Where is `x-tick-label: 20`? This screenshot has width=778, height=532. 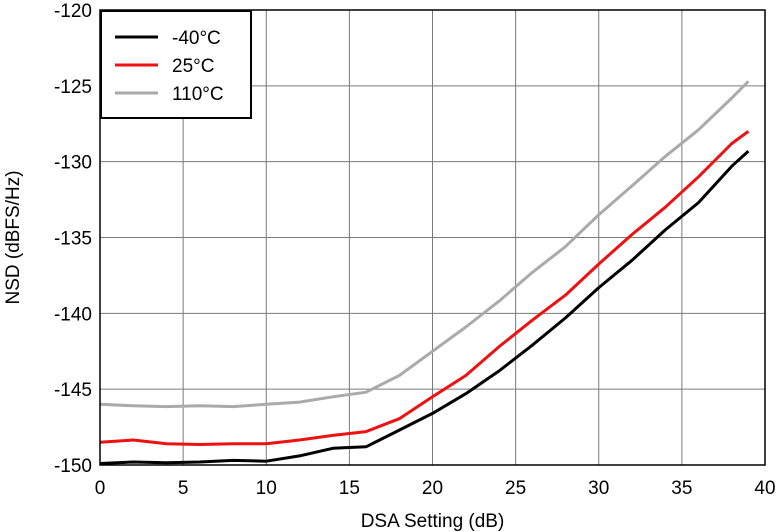
x-tick-label: 20 is located at coordinates (432, 488).